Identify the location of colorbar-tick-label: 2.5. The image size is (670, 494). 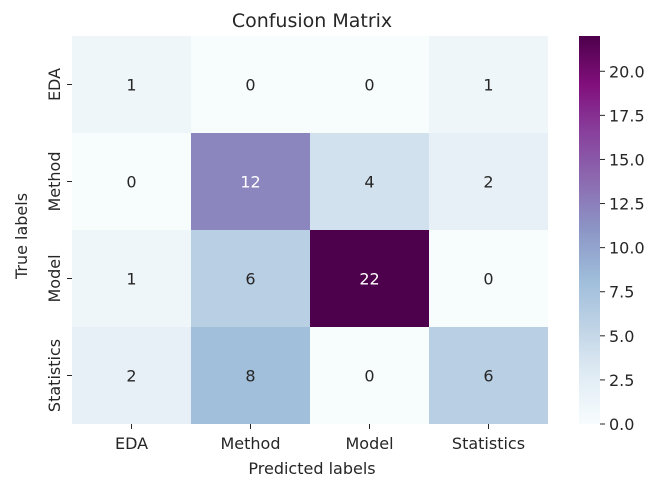
(621, 380).